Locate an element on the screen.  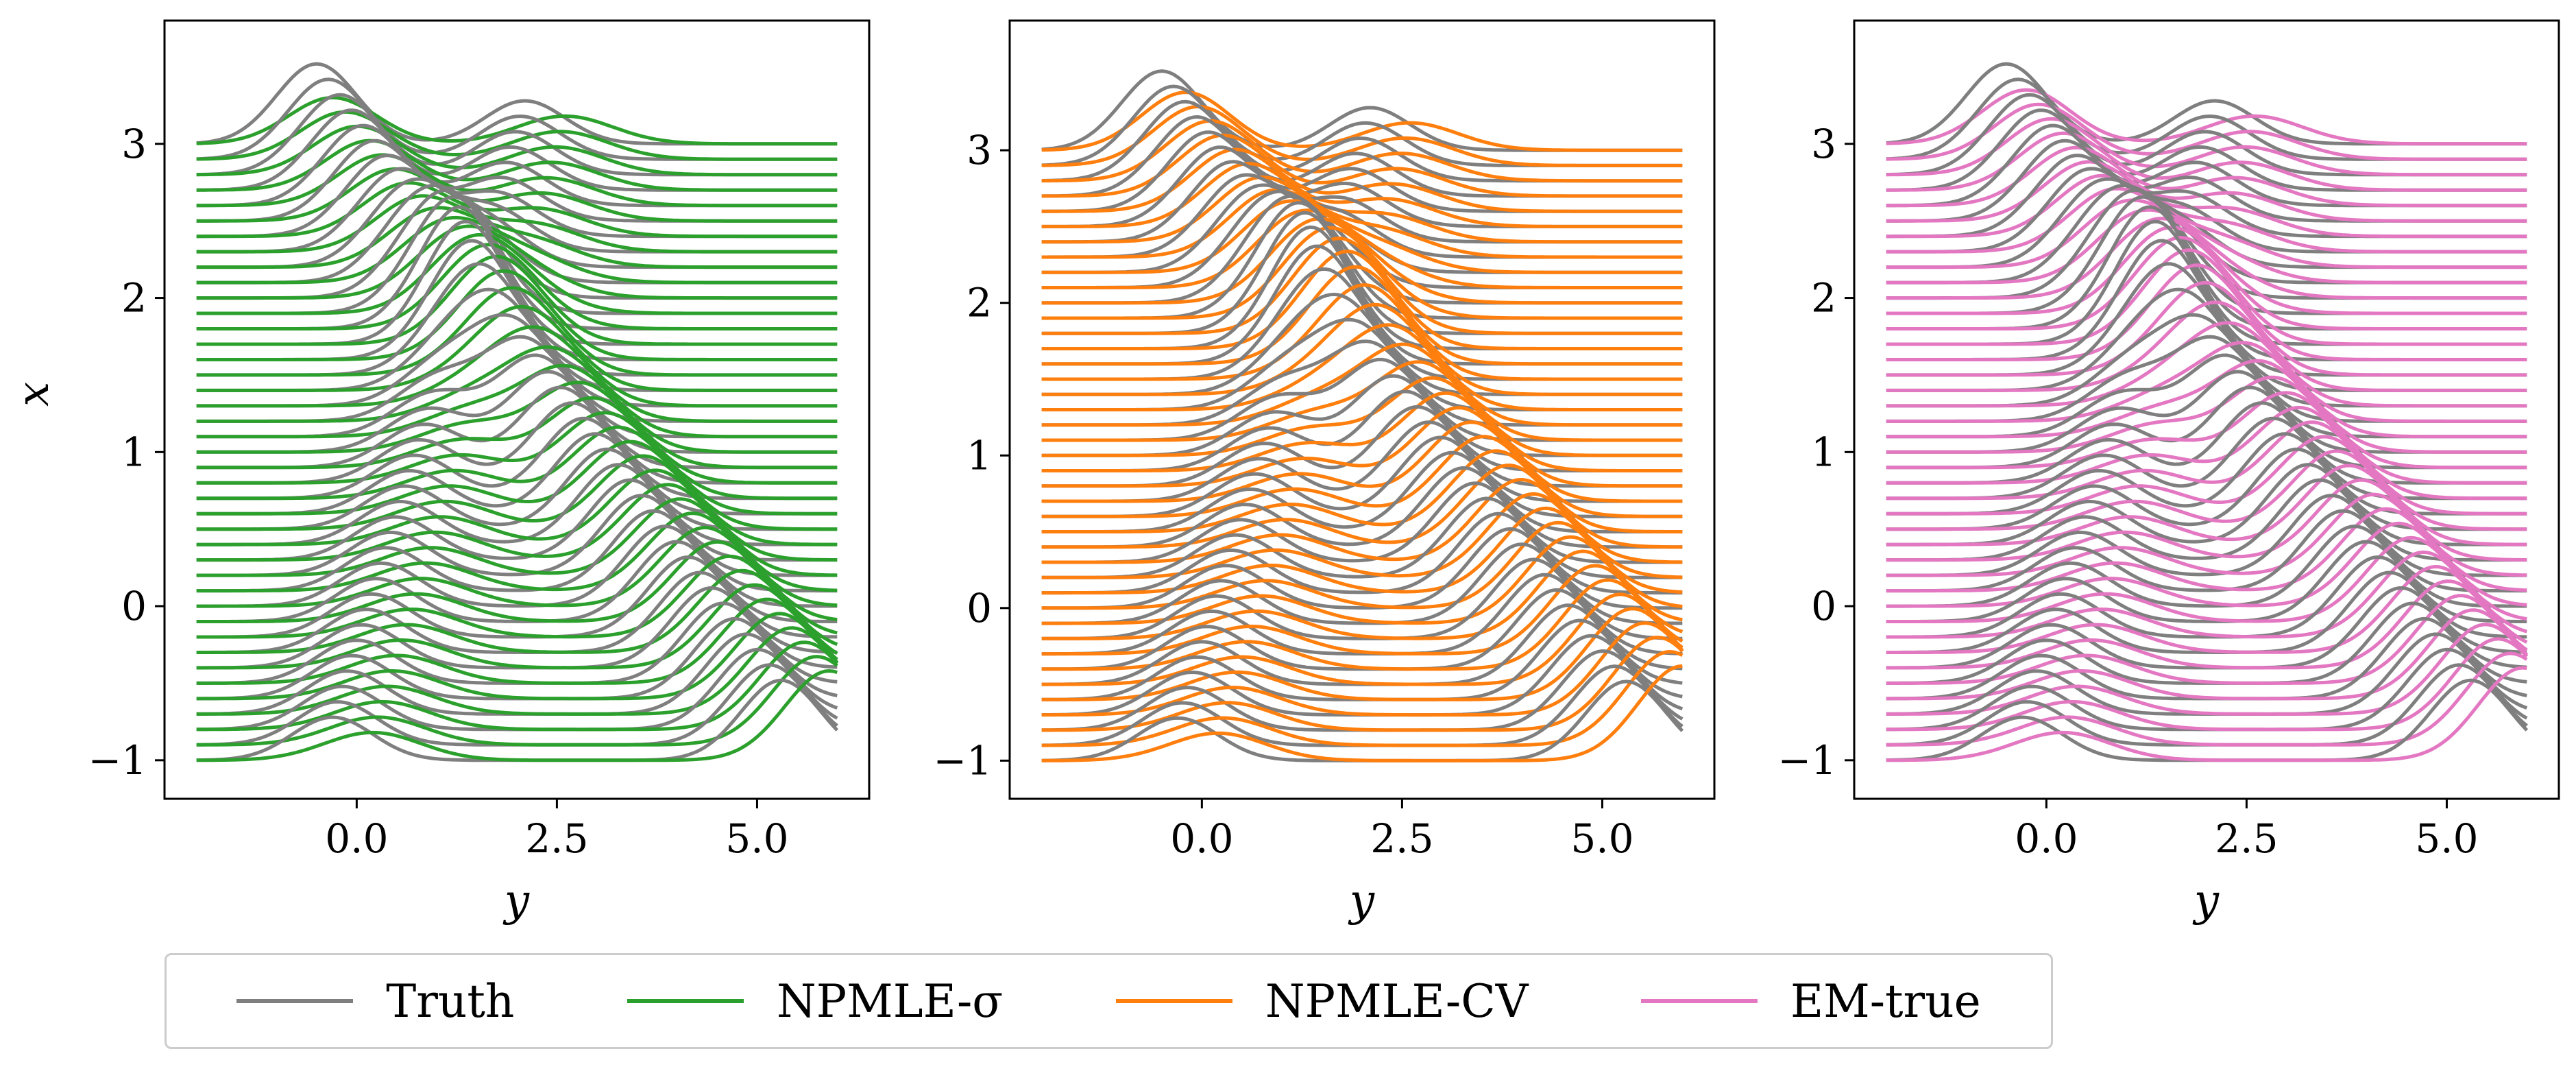
legend-swatch-npmle-cv is located at coordinates (1173, 1001).